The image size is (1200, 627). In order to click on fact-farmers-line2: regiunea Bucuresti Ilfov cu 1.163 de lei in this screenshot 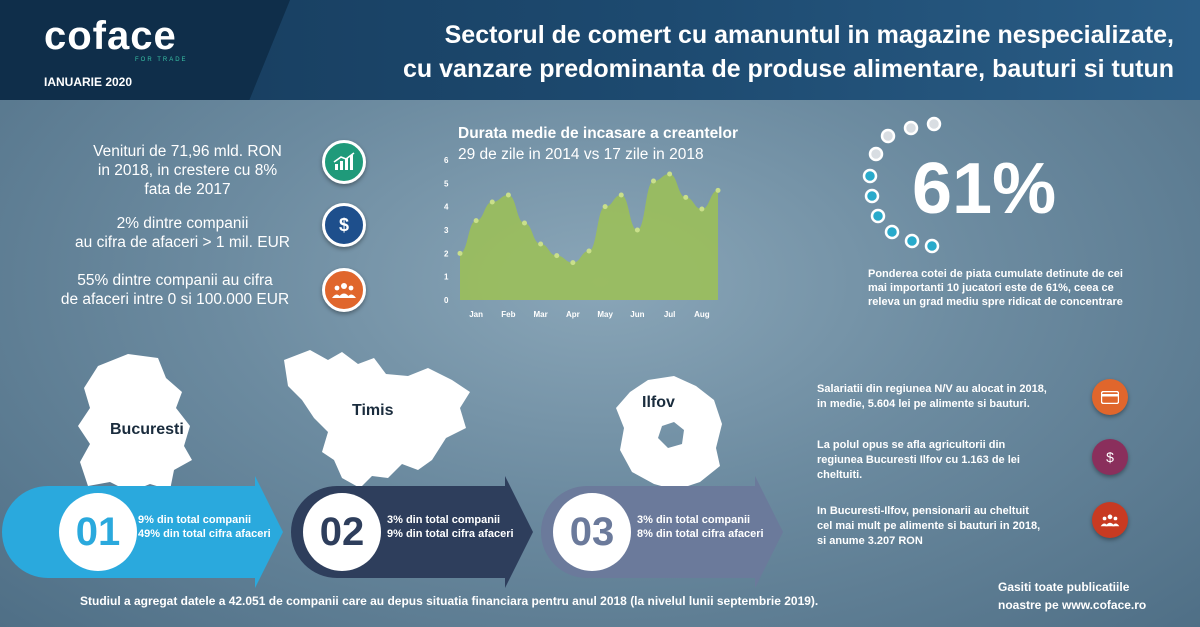, I will do `click(918, 460)`.